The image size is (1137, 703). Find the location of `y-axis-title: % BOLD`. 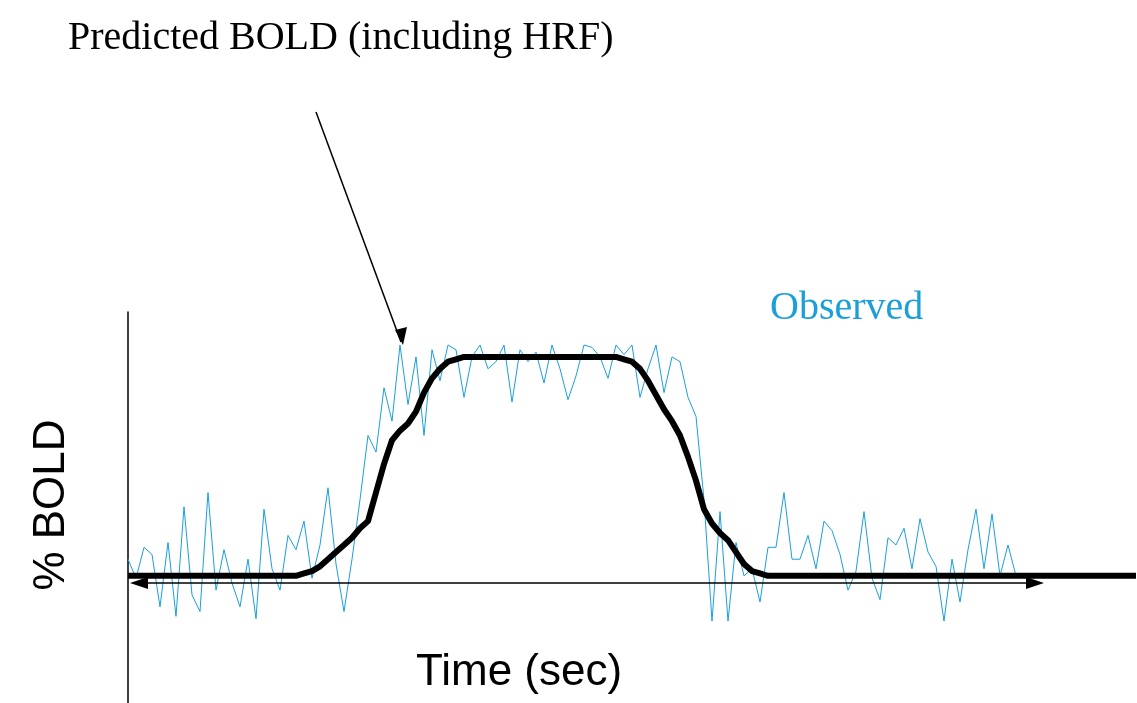

y-axis-title: % BOLD is located at coordinates (48, 505).